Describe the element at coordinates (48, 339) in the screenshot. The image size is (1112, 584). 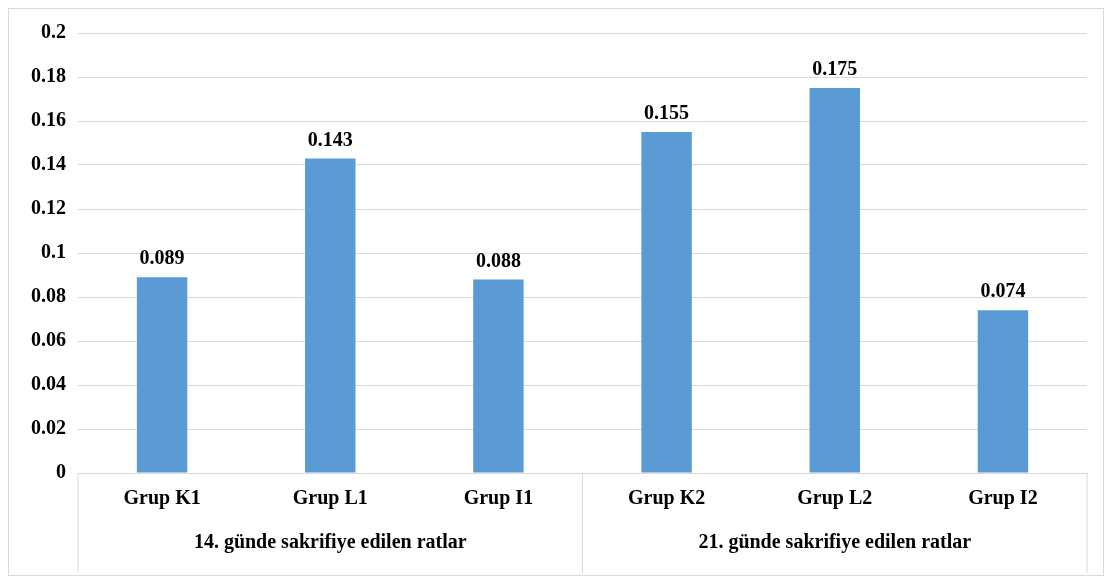
I see `y-tick-label: 0.06` at that location.